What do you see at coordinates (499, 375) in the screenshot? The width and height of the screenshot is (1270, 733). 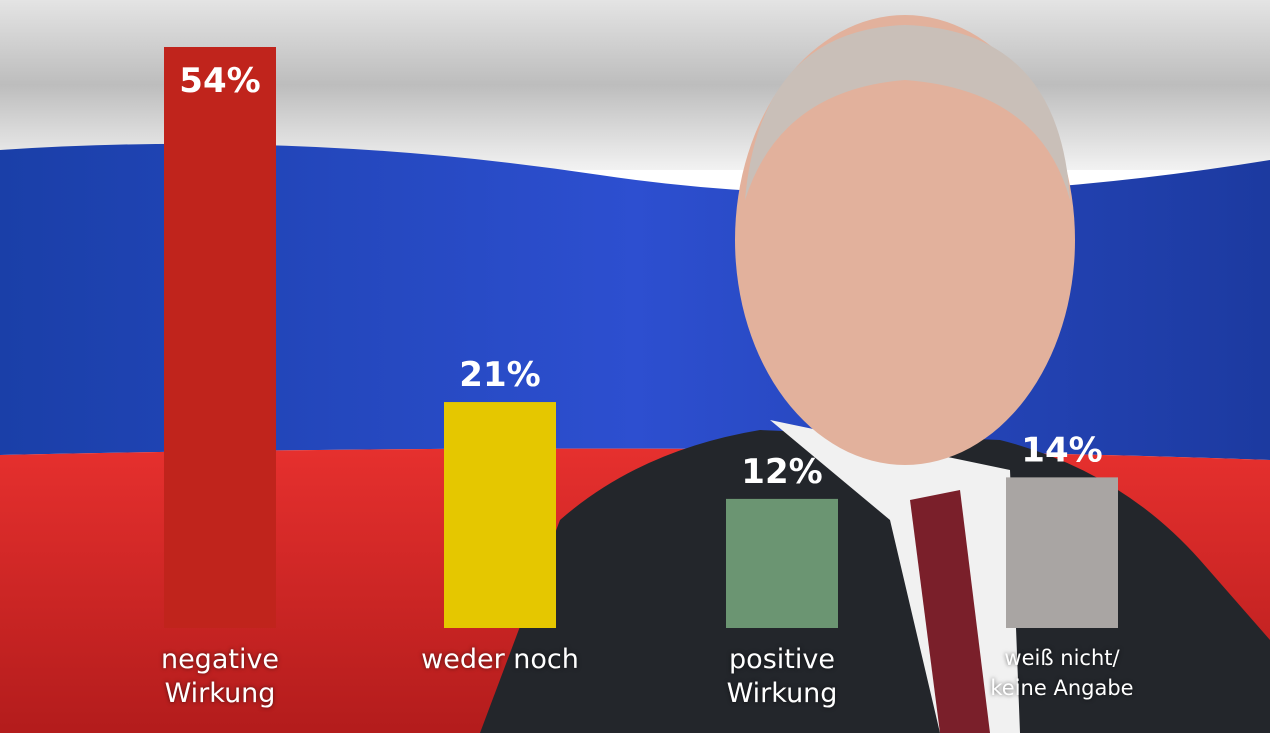 I see `value-label: 21%` at bounding box center [499, 375].